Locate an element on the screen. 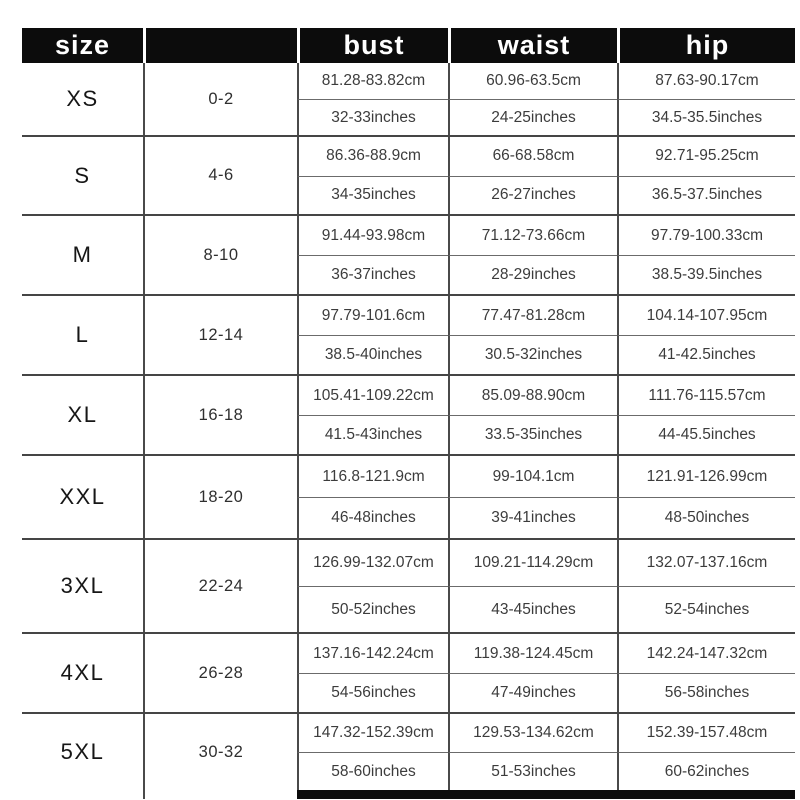  waist-inches-value: 51-53inches is located at coordinates (532, 771).